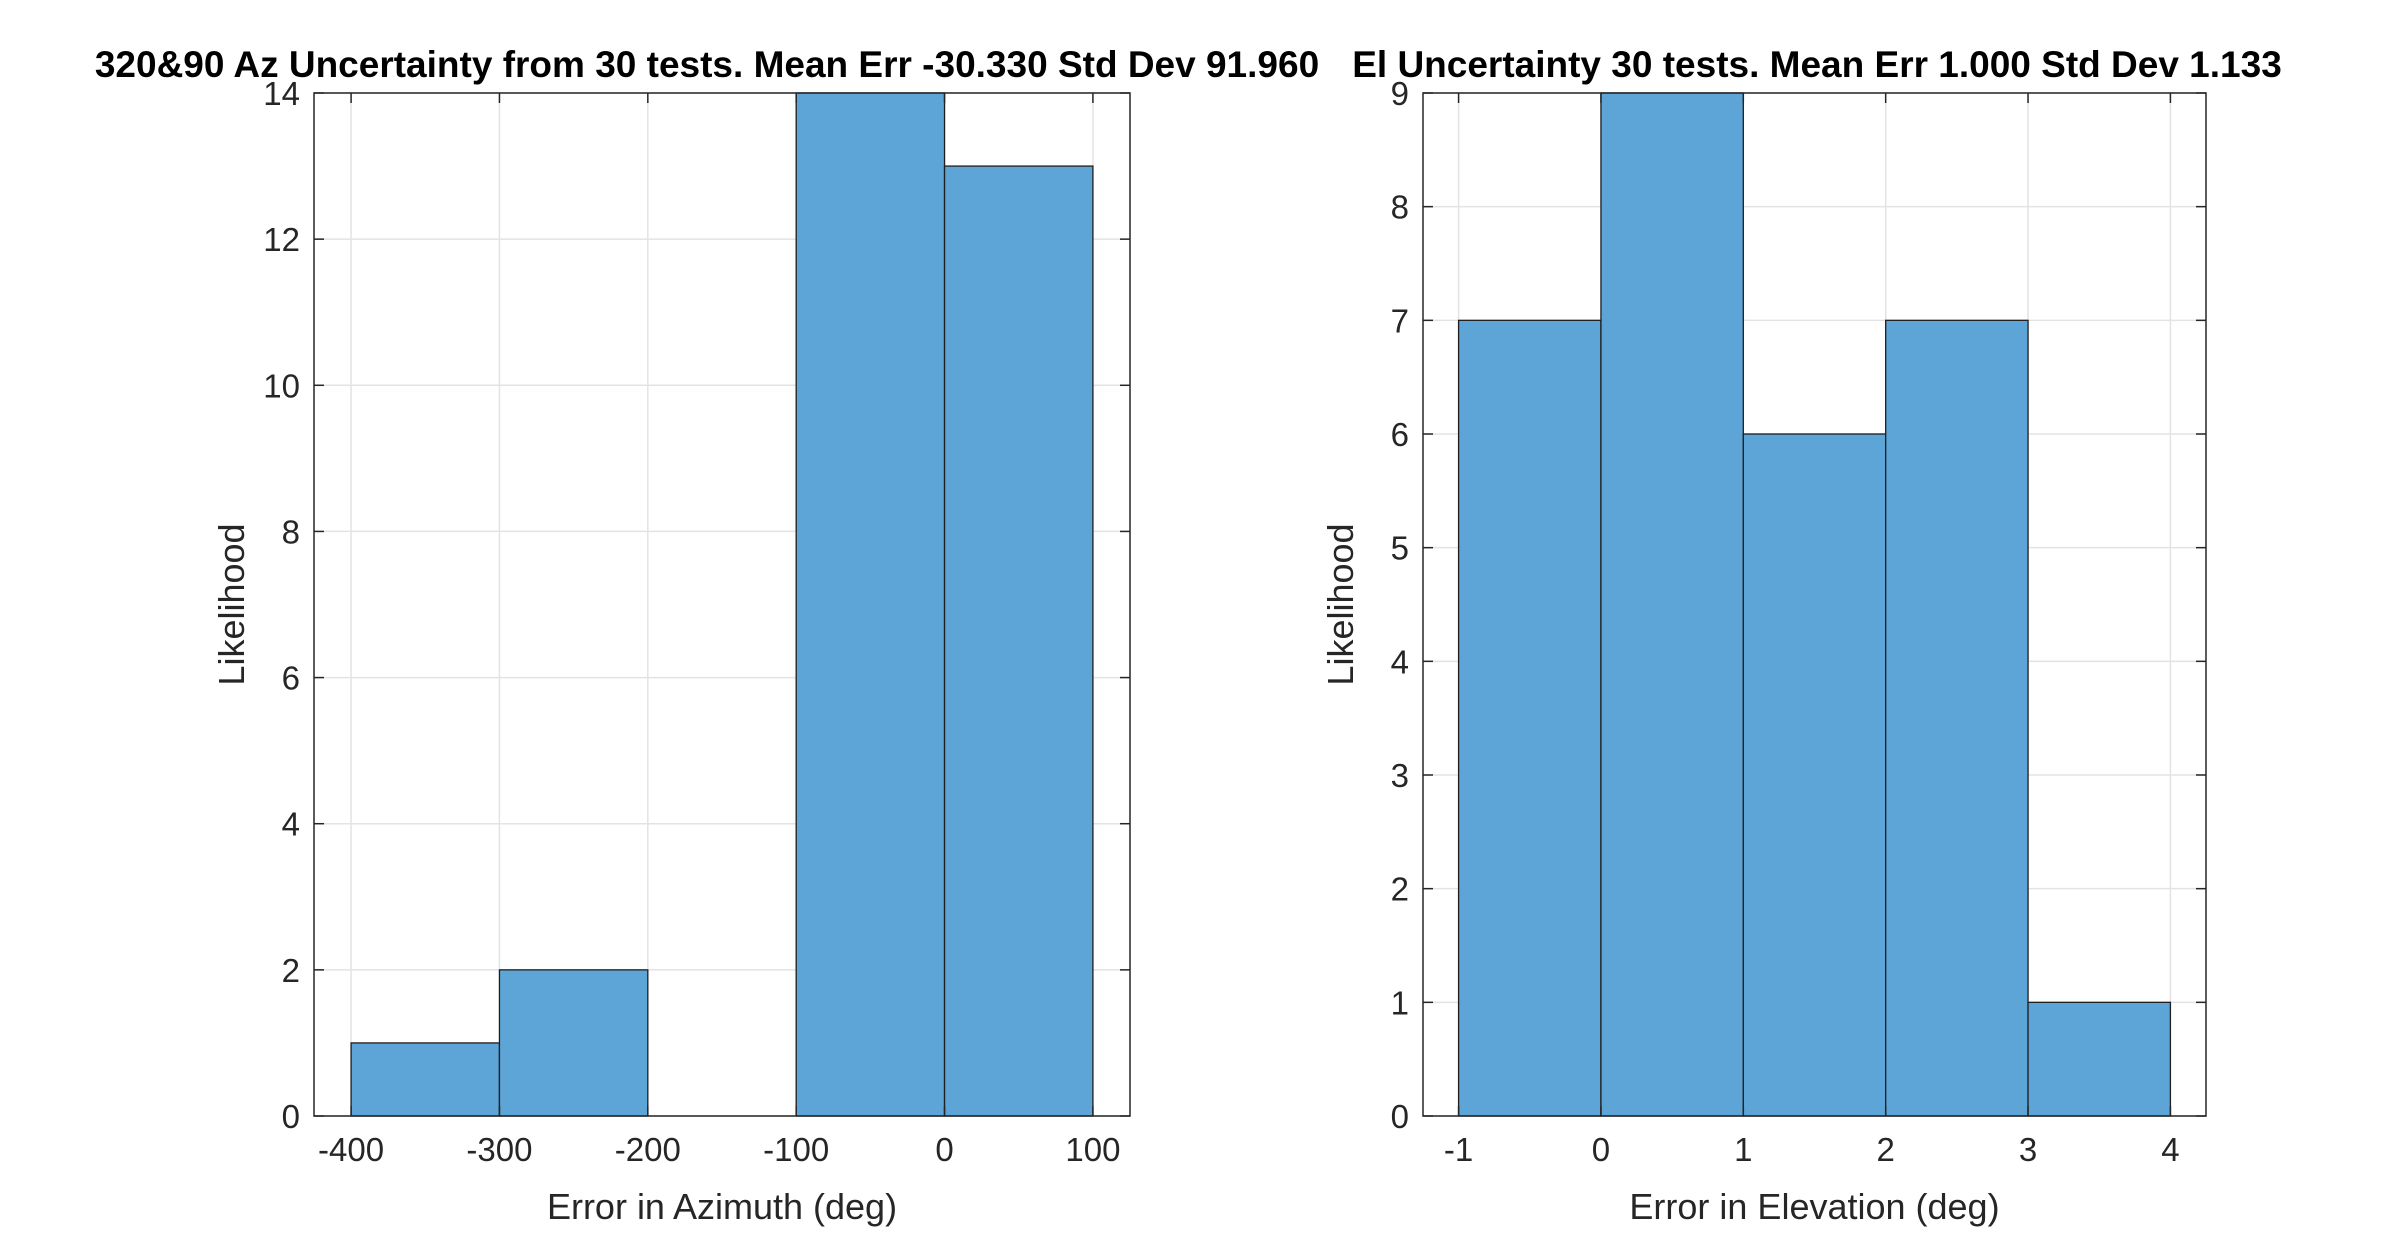 This screenshot has width=2406, height=1236. I want to click on x-tick-label: 100, so click(1092, 1149).